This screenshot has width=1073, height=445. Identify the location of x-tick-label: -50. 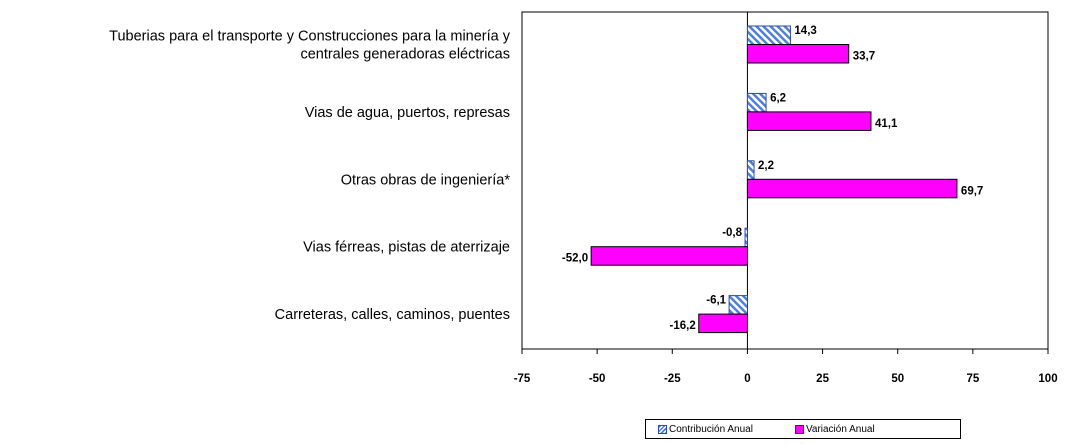
(597, 379).